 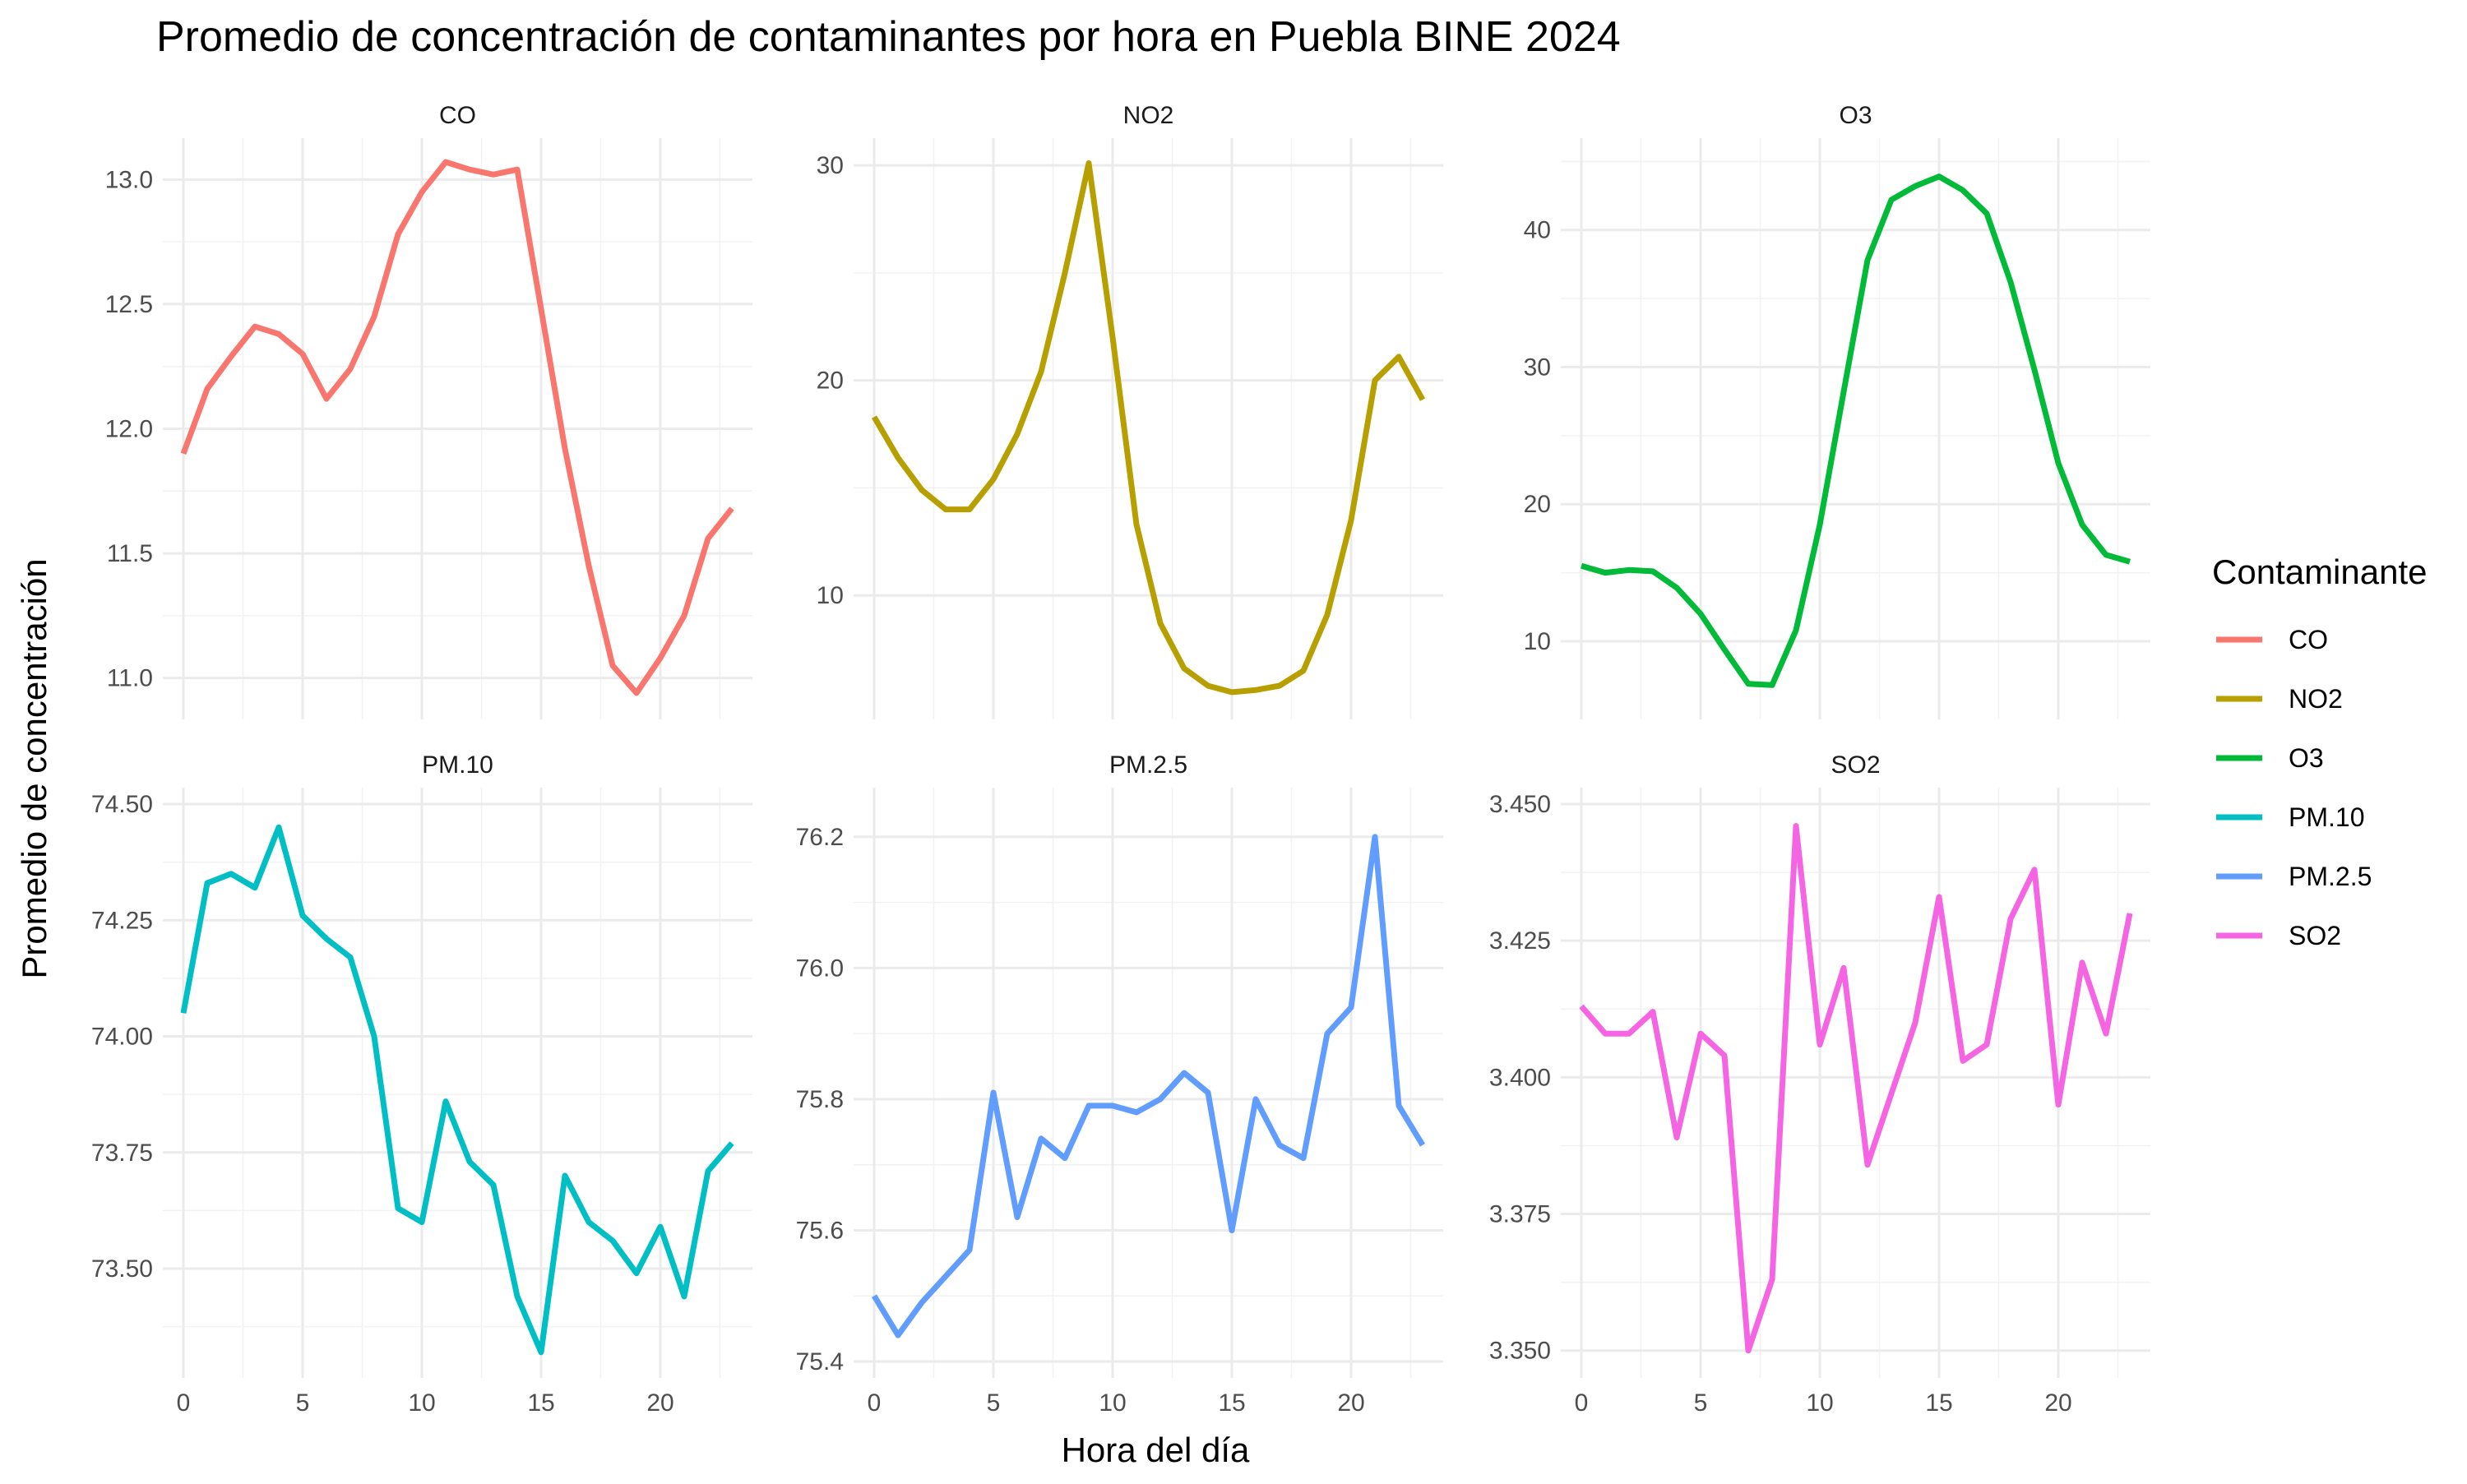 I want to click on legend-item: PM.10, so click(x=2290, y=817).